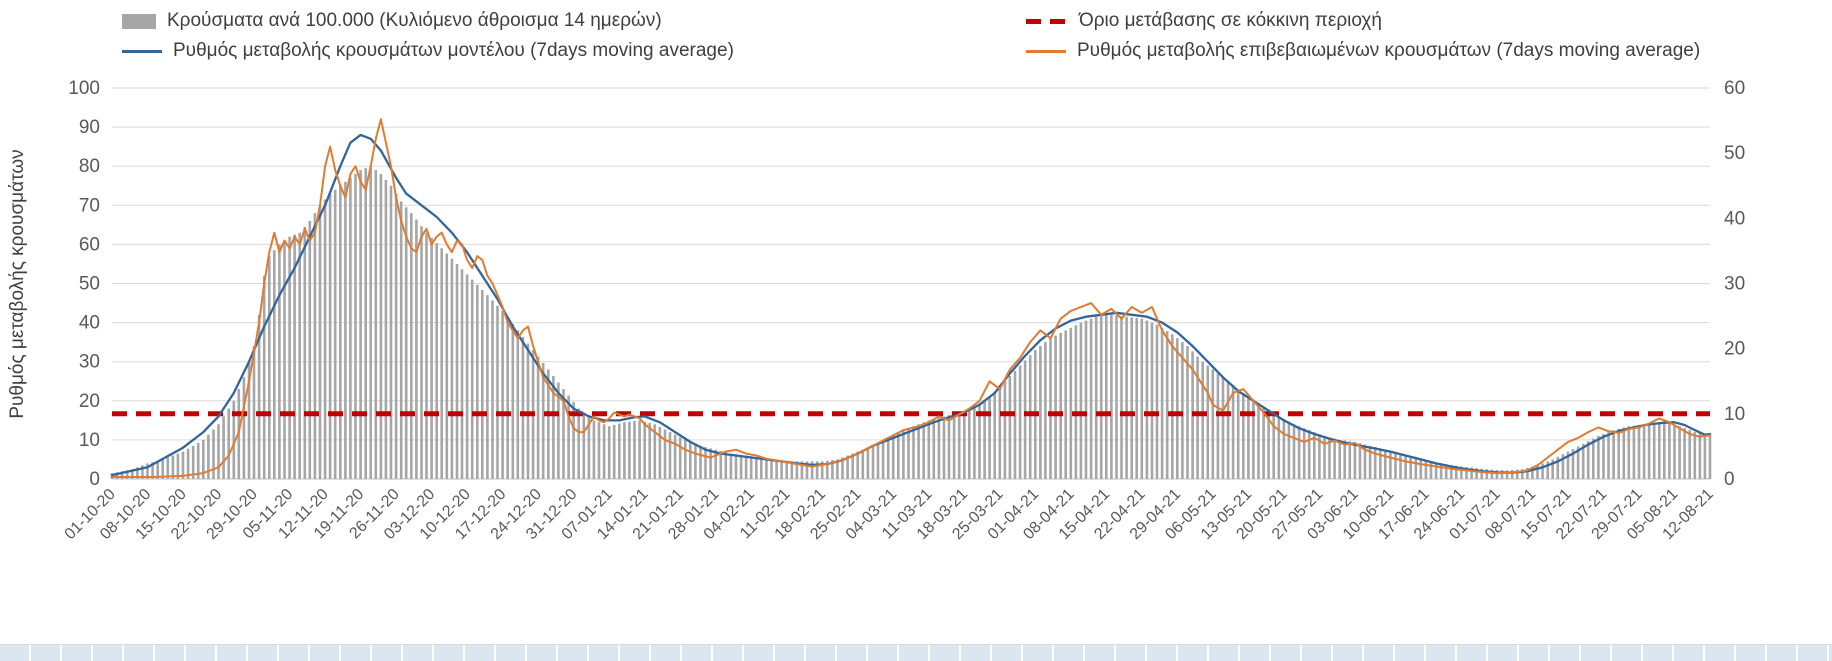 The width and height of the screenshot is (1832, 661). Describe the element at coordinates (916, 652) in the screenshot. I see `spreadsheet-cells-row` at that location.